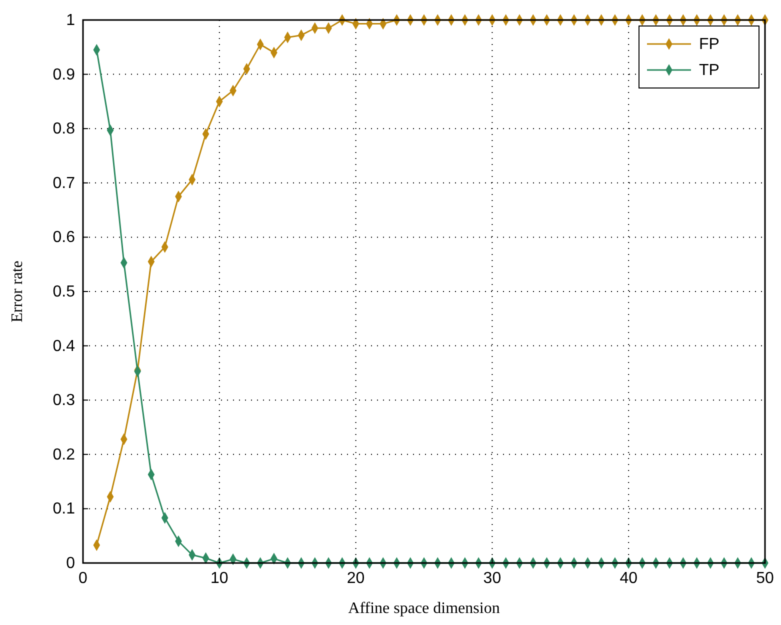 Image resolution: width=781 pixels, height=625 pixels. Describe the element at coordinates (765, 578) in the screenshot. I see `x-tick-label: 50` at that location.